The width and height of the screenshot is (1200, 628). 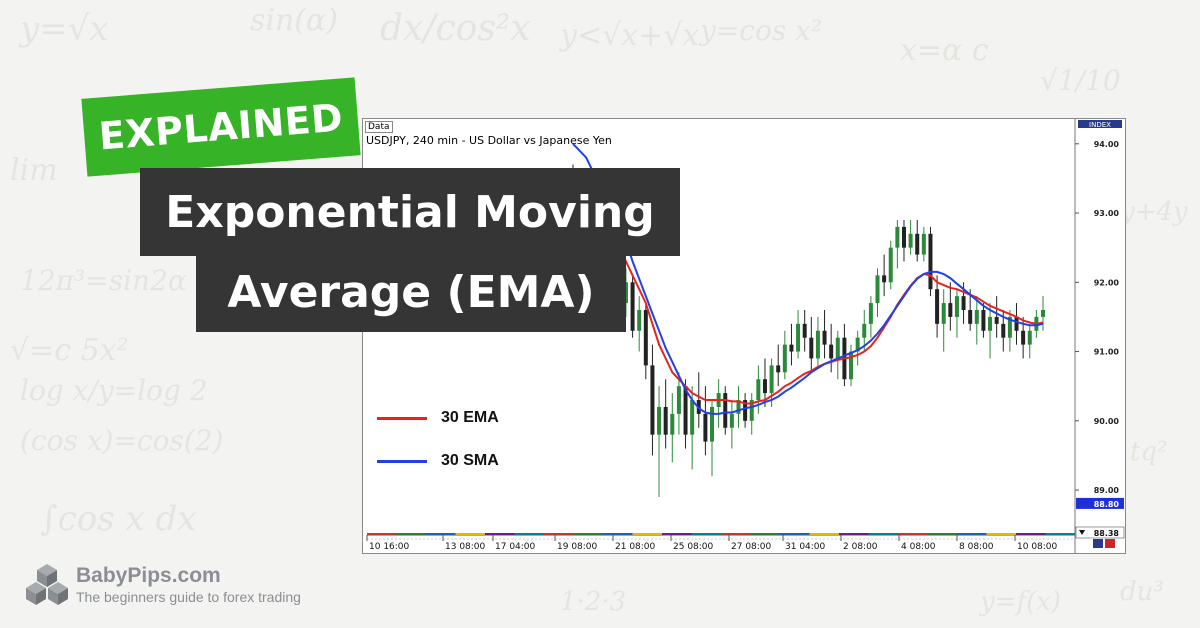 I want to click on x-tick-label: 27 08:00, so click(x=751, y=547).